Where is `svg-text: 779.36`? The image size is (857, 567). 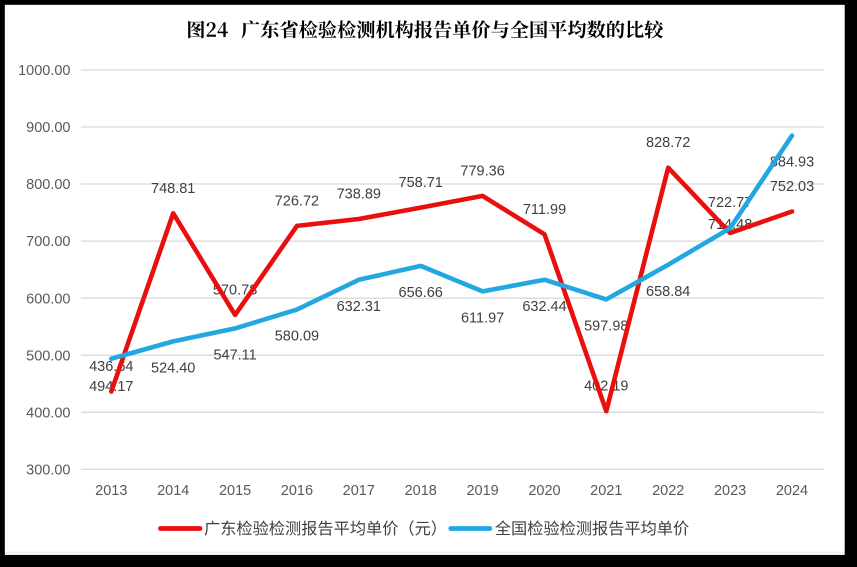 svg-text: 779.36 is located at coordinates (482, 171).